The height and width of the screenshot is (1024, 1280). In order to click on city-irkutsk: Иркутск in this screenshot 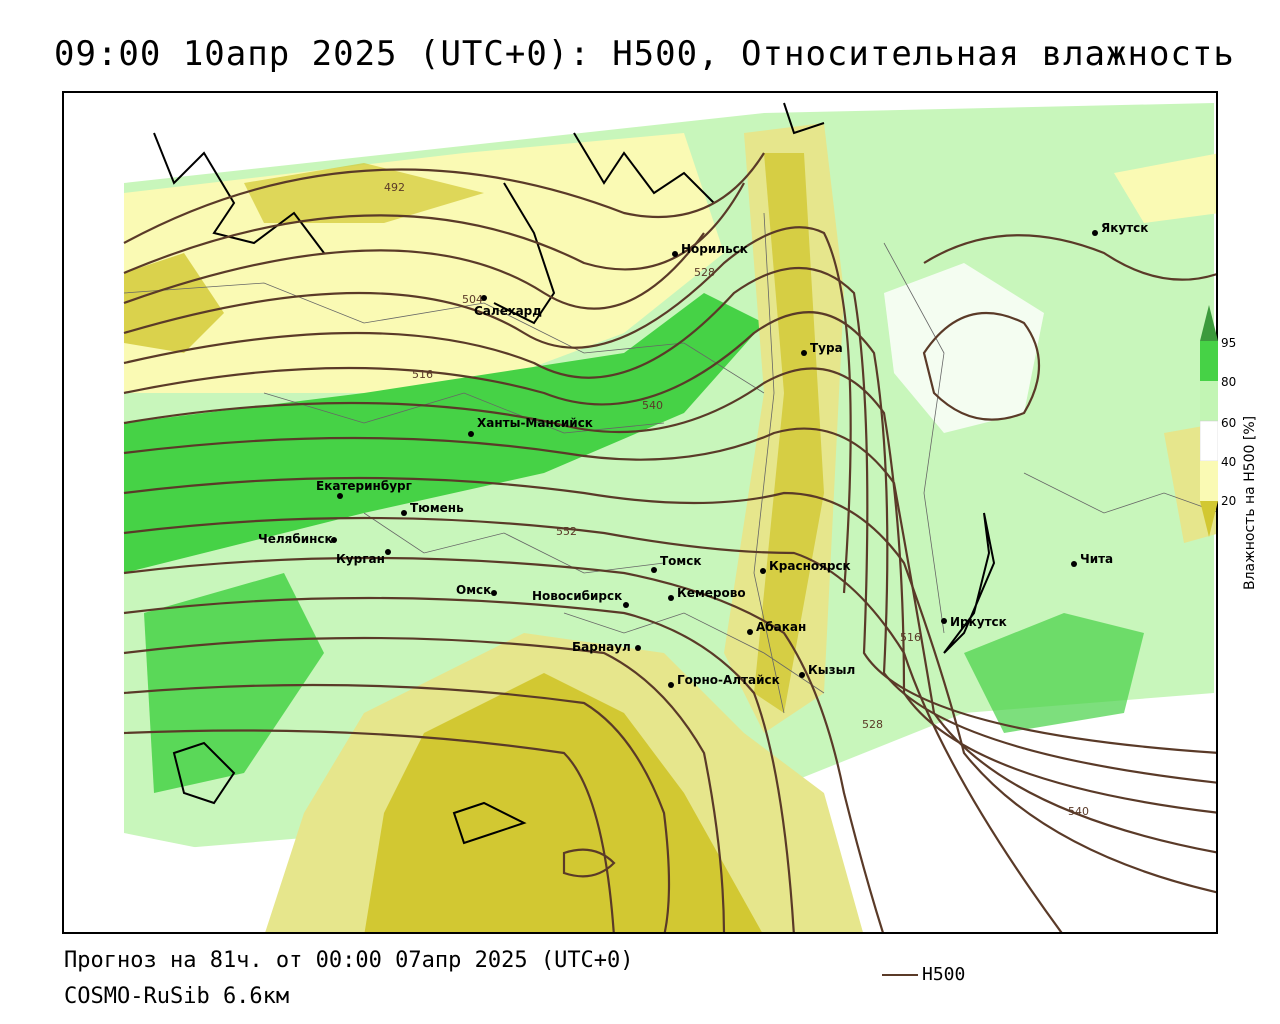, I will do `click(974, 622)`.